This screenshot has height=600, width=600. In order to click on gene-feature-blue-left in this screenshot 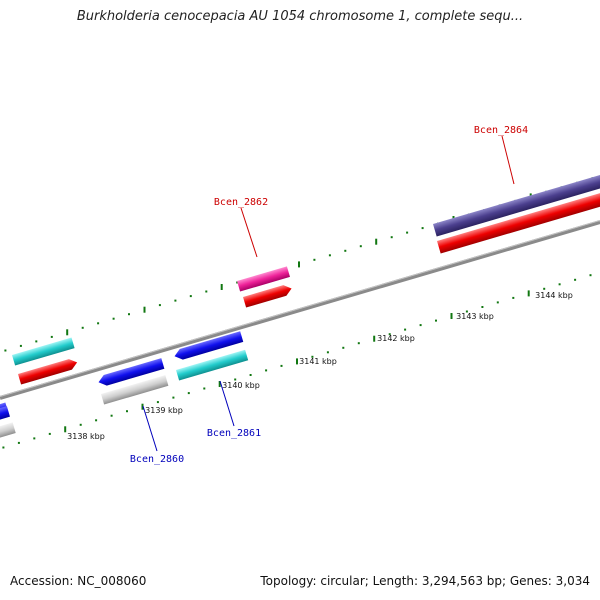, I will do `click(5, 415)`.